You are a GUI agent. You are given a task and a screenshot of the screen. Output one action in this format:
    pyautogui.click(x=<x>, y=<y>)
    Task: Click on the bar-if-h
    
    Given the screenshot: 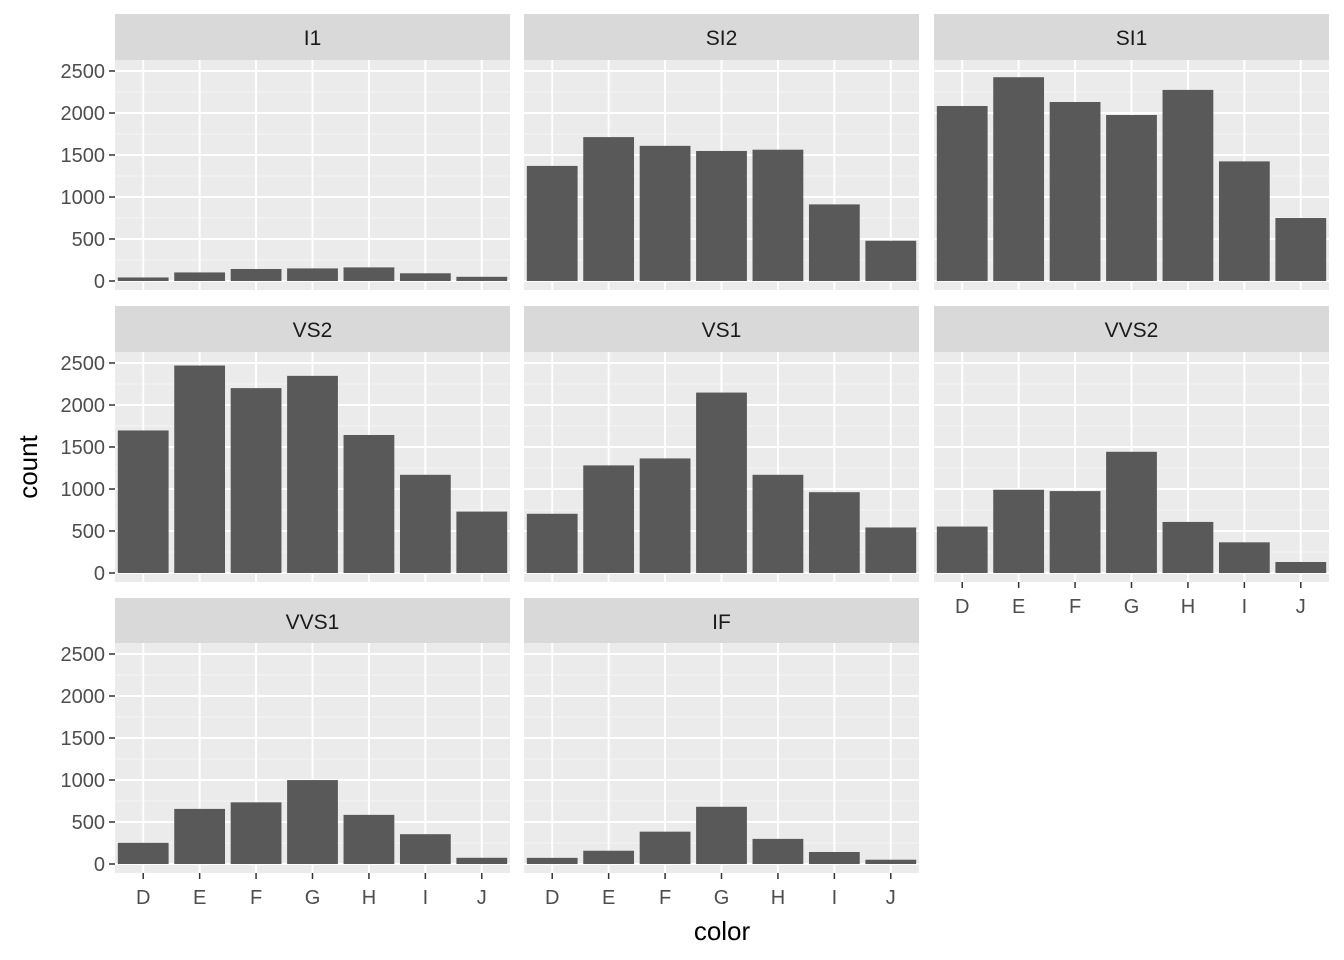 What is the action you would take?
    pyautogui.click(x=778, y=851)
    